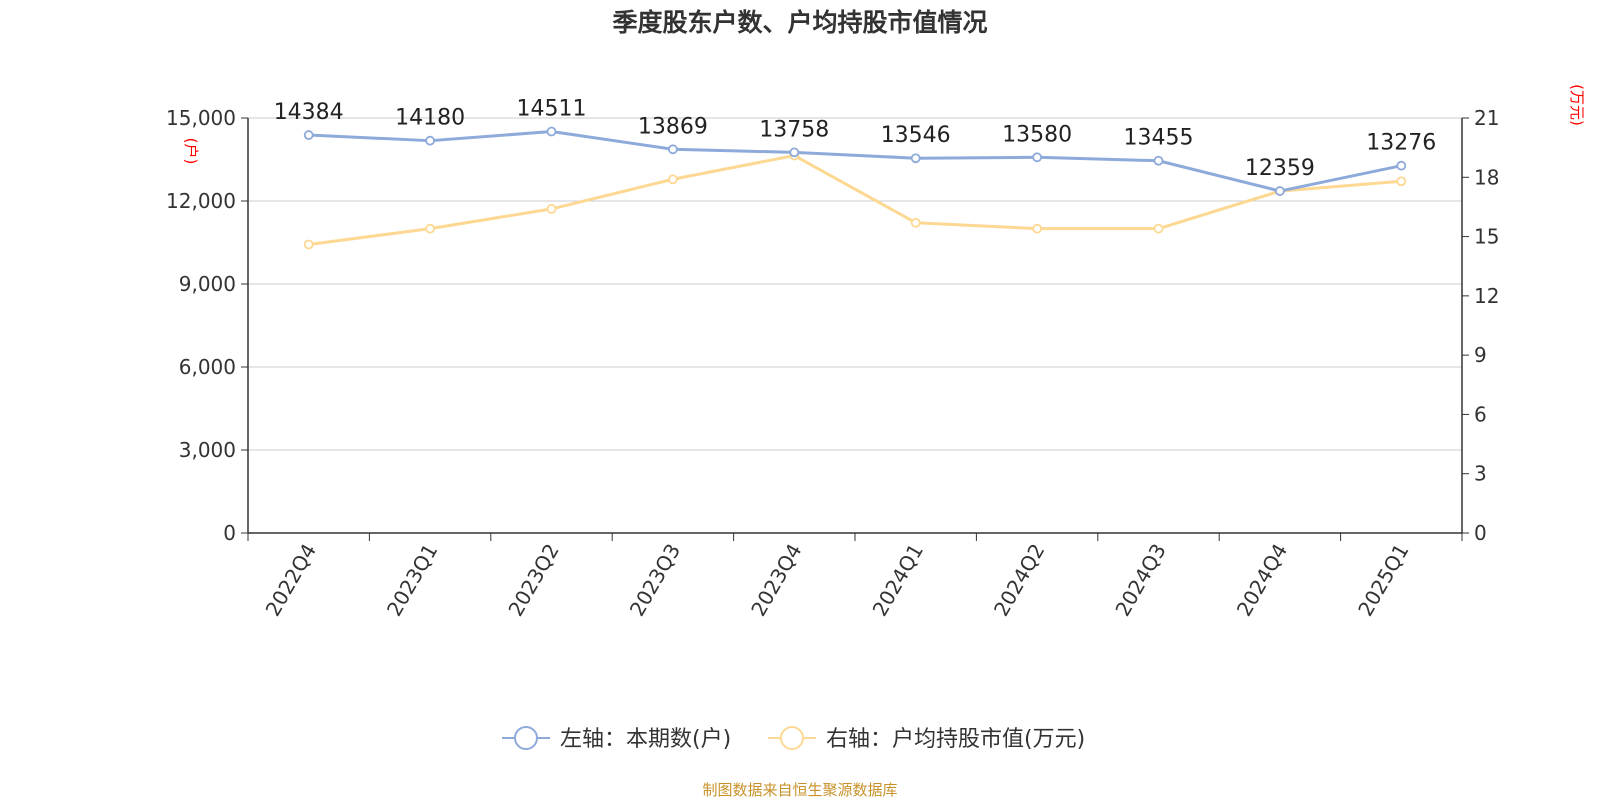 This screenshot has width=1600, height=800. I want to click on x-axis-tick-label: 2025Q1, so click(1383, 580).